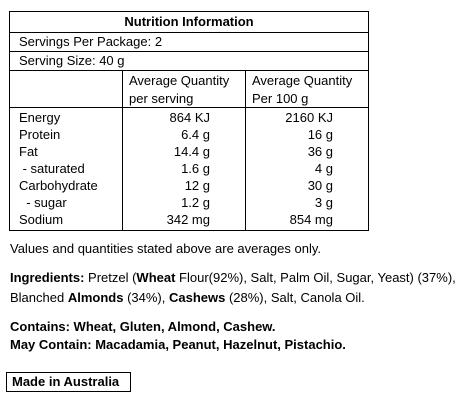 Image resolution: width=466 pixels, height=411 pixels. I want to click on per-serving-value: 342 mg, so click(188, 219).